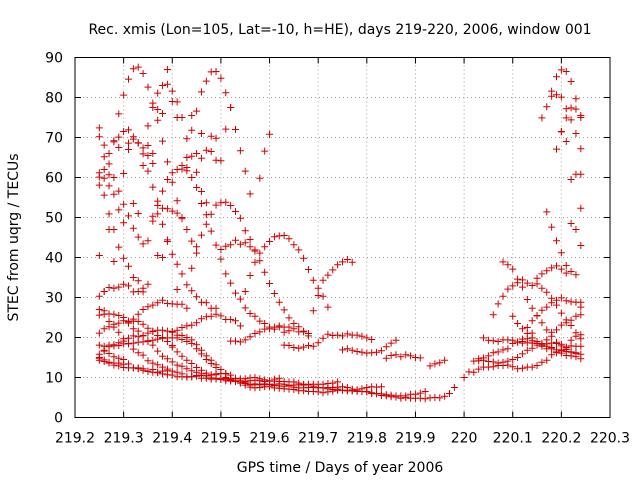  Describe the element at coordinates (54, 59) in the screenshot. I see `y-tick-label: 90` at that location.